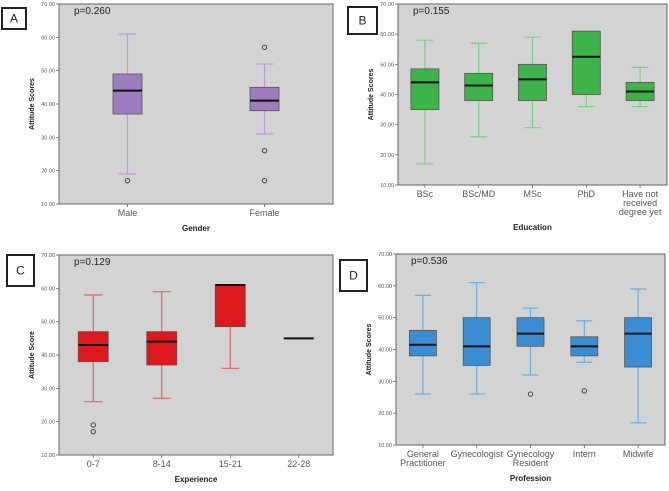 The width and height of the screenshot is (669, 491). What do you see at coordinates (230, 464) in the screenshot?
I see `x-tick-label: 15-21` at bounding box center [230, 464].